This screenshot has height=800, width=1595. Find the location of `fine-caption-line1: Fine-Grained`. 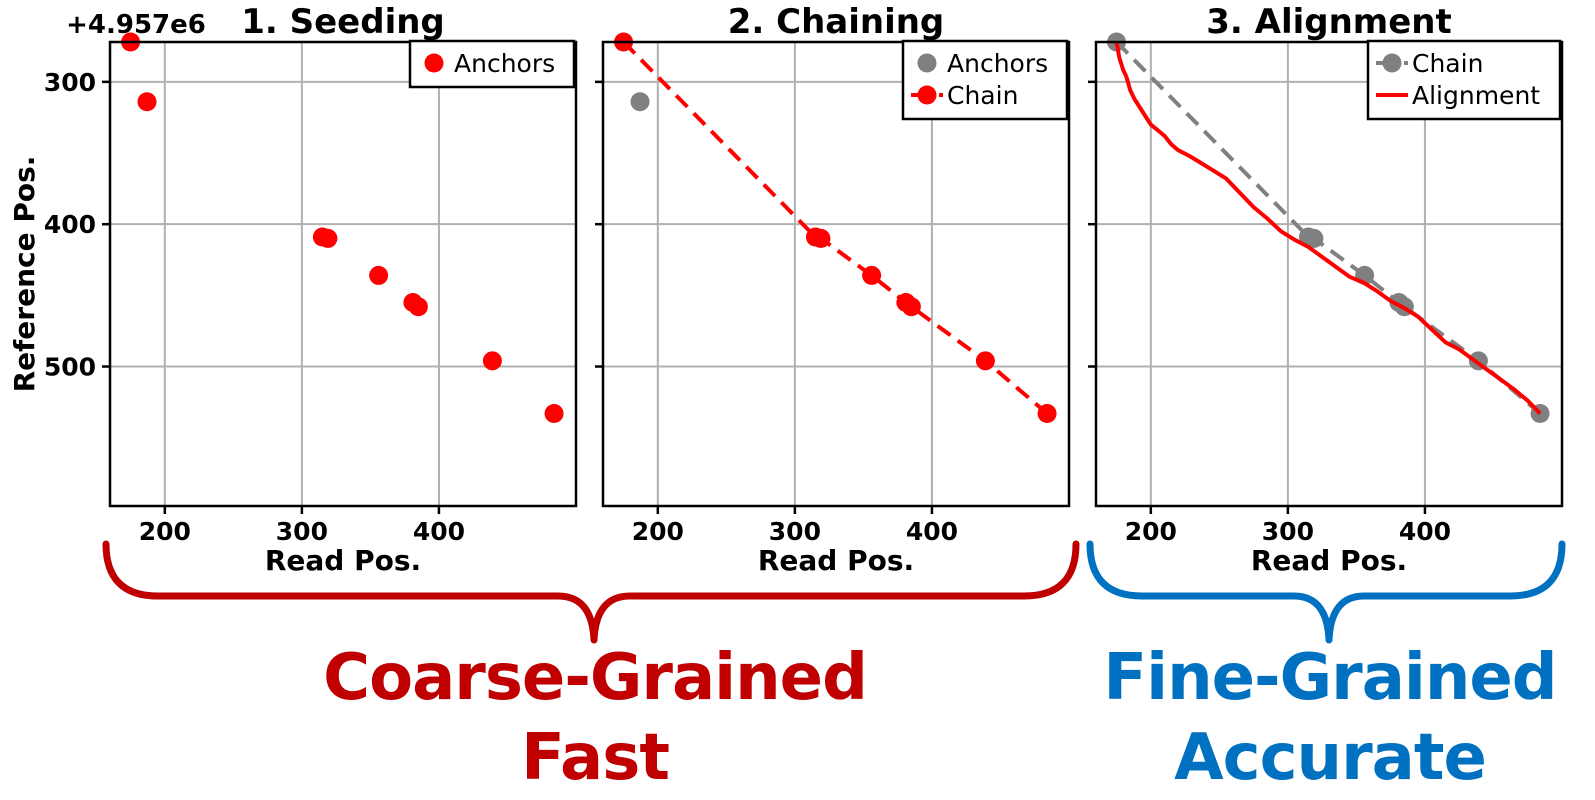

fine-caption-line1: Fine-Grained is located at coordinates (1330, 678).